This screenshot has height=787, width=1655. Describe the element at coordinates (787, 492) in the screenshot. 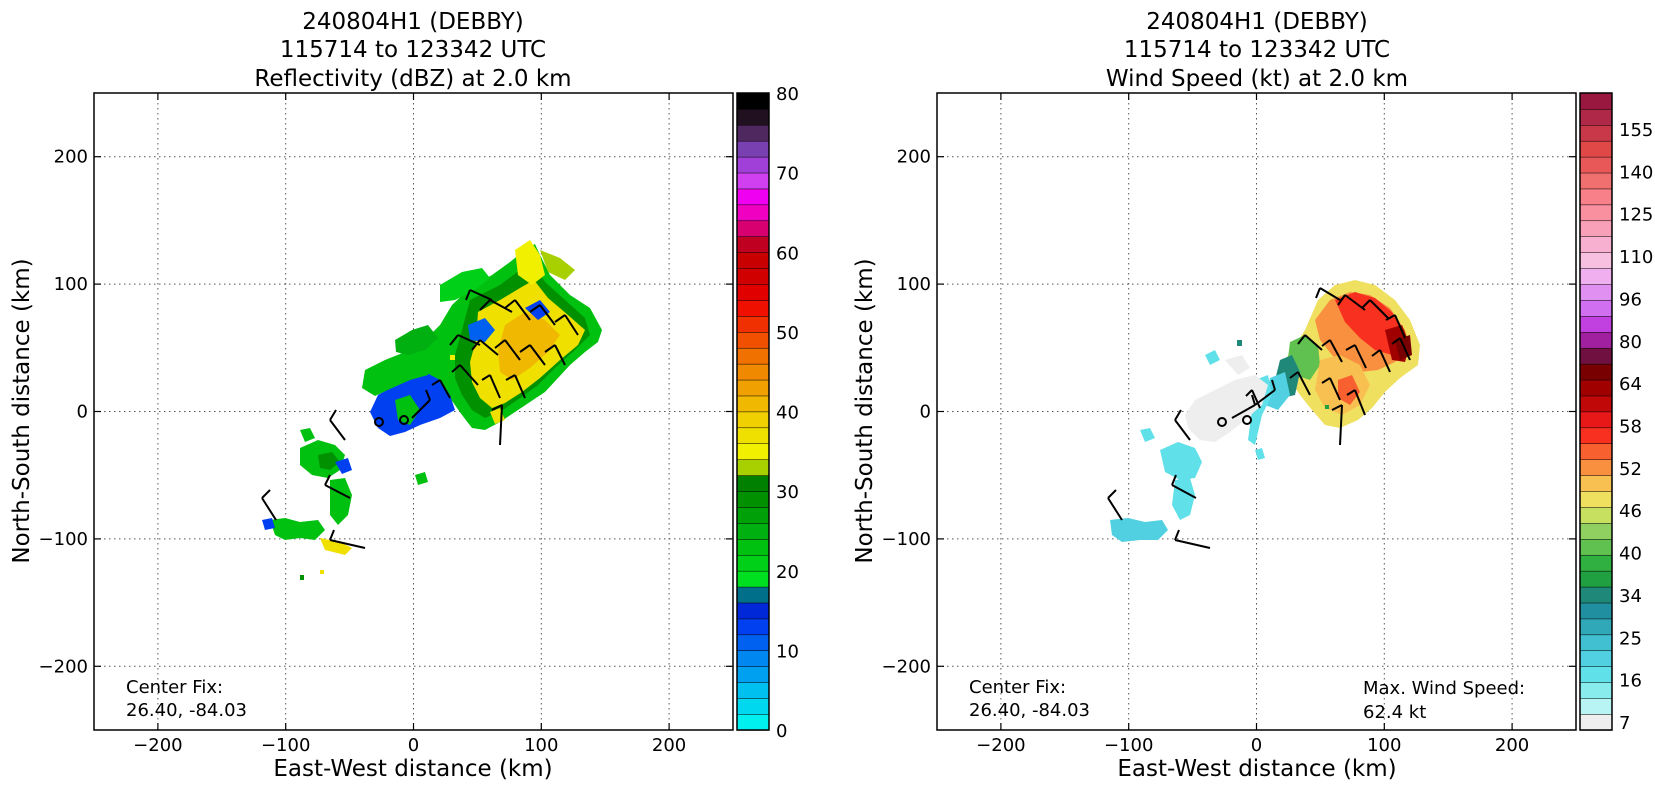

I see `reflectivity-colorbar-label: 30` at that location.